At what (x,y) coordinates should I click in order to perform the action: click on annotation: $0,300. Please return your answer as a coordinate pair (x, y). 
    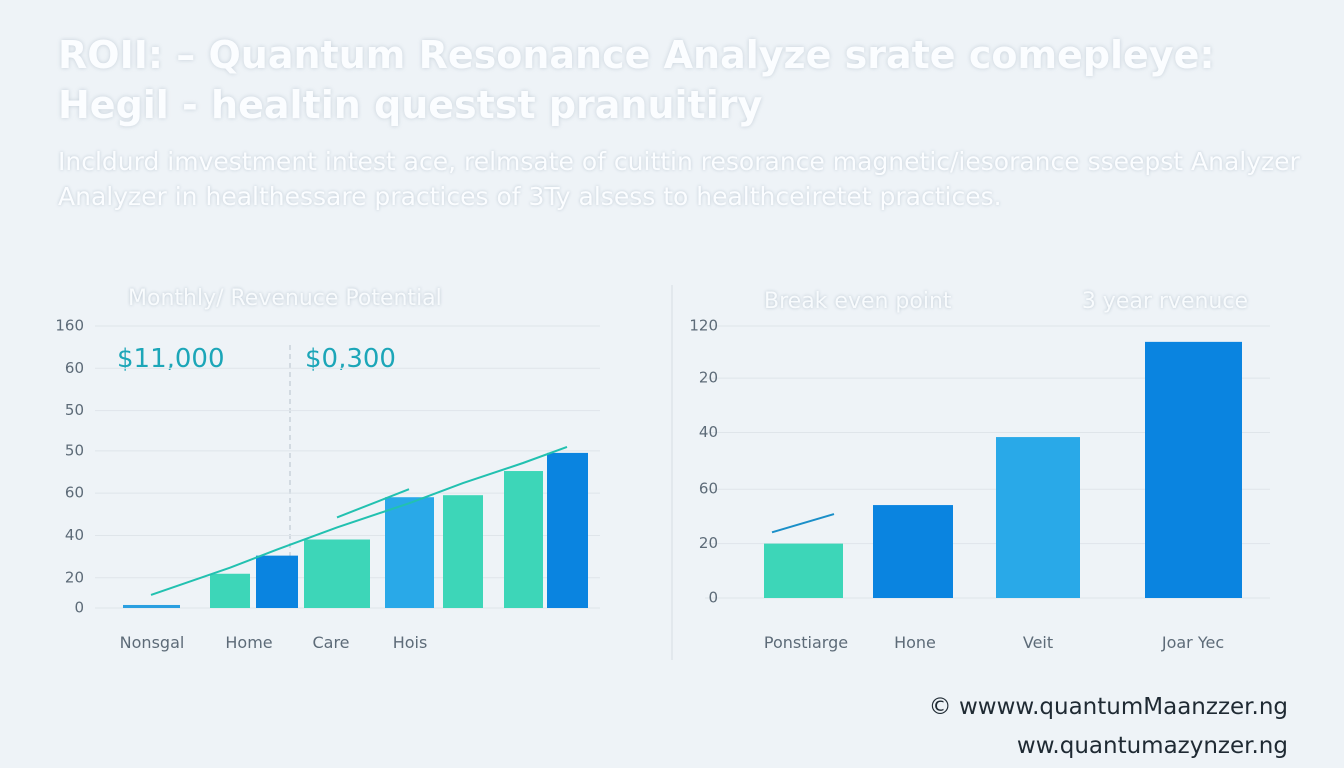
    Looking at the image, I should click on (350, 359).